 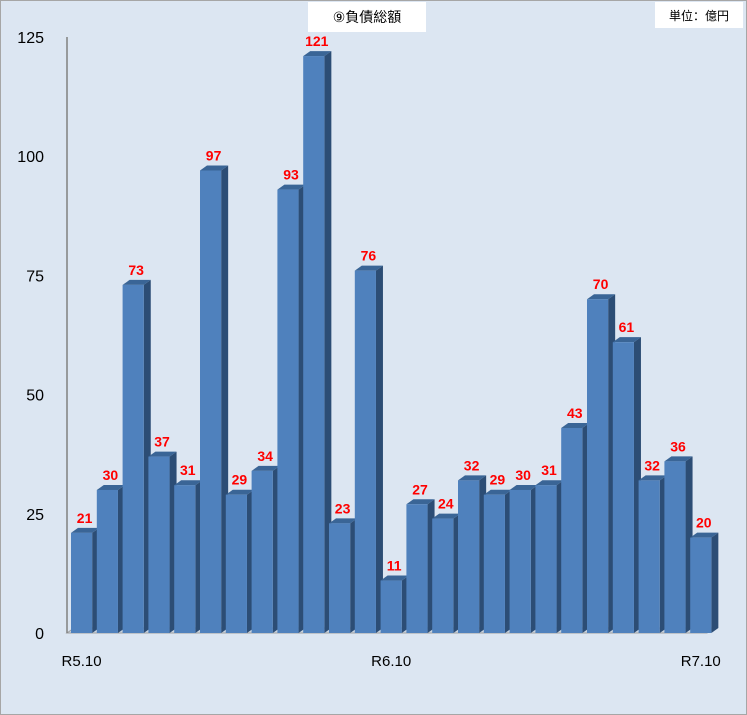 What do you see at coordinates (575, 413) in the screenshot?
I see `data-label: 43` at bounding box center [575, 413].